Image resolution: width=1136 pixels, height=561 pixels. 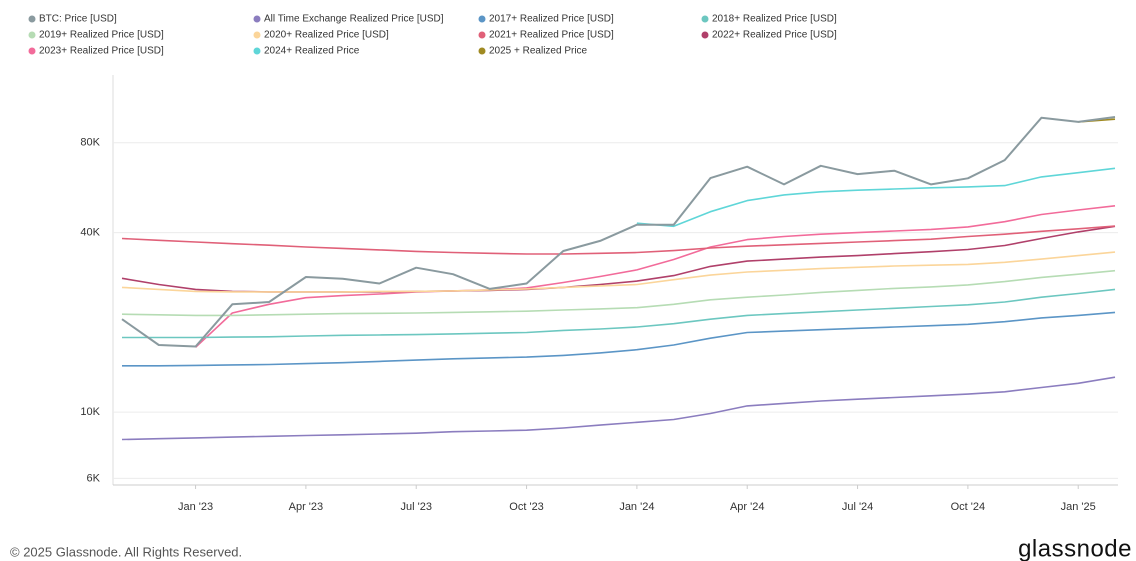 I want to click on x-tick-label: Jan '25, so click(x=1078, y=507).